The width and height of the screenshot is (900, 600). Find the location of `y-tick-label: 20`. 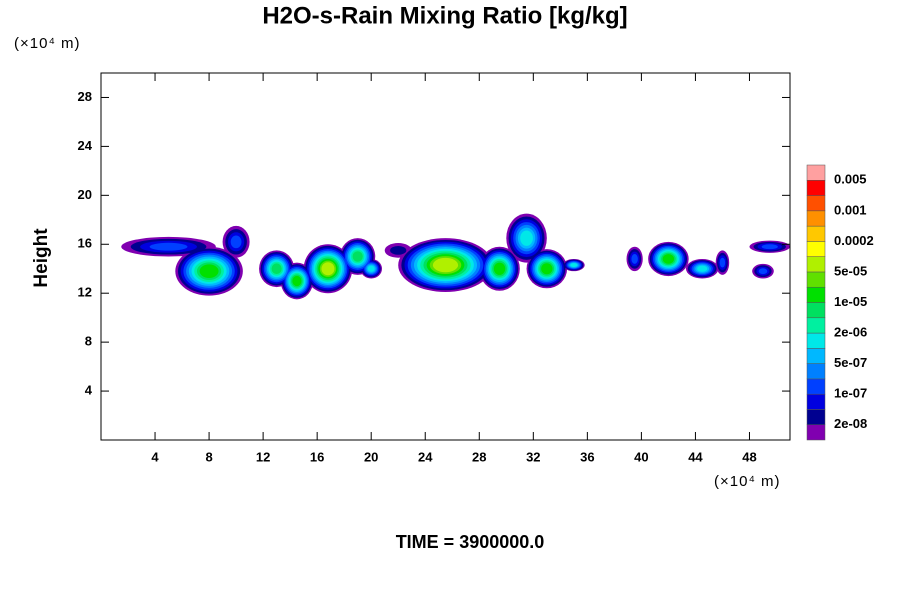

y-tick-label: 20 is located at coordinates (85, 194).